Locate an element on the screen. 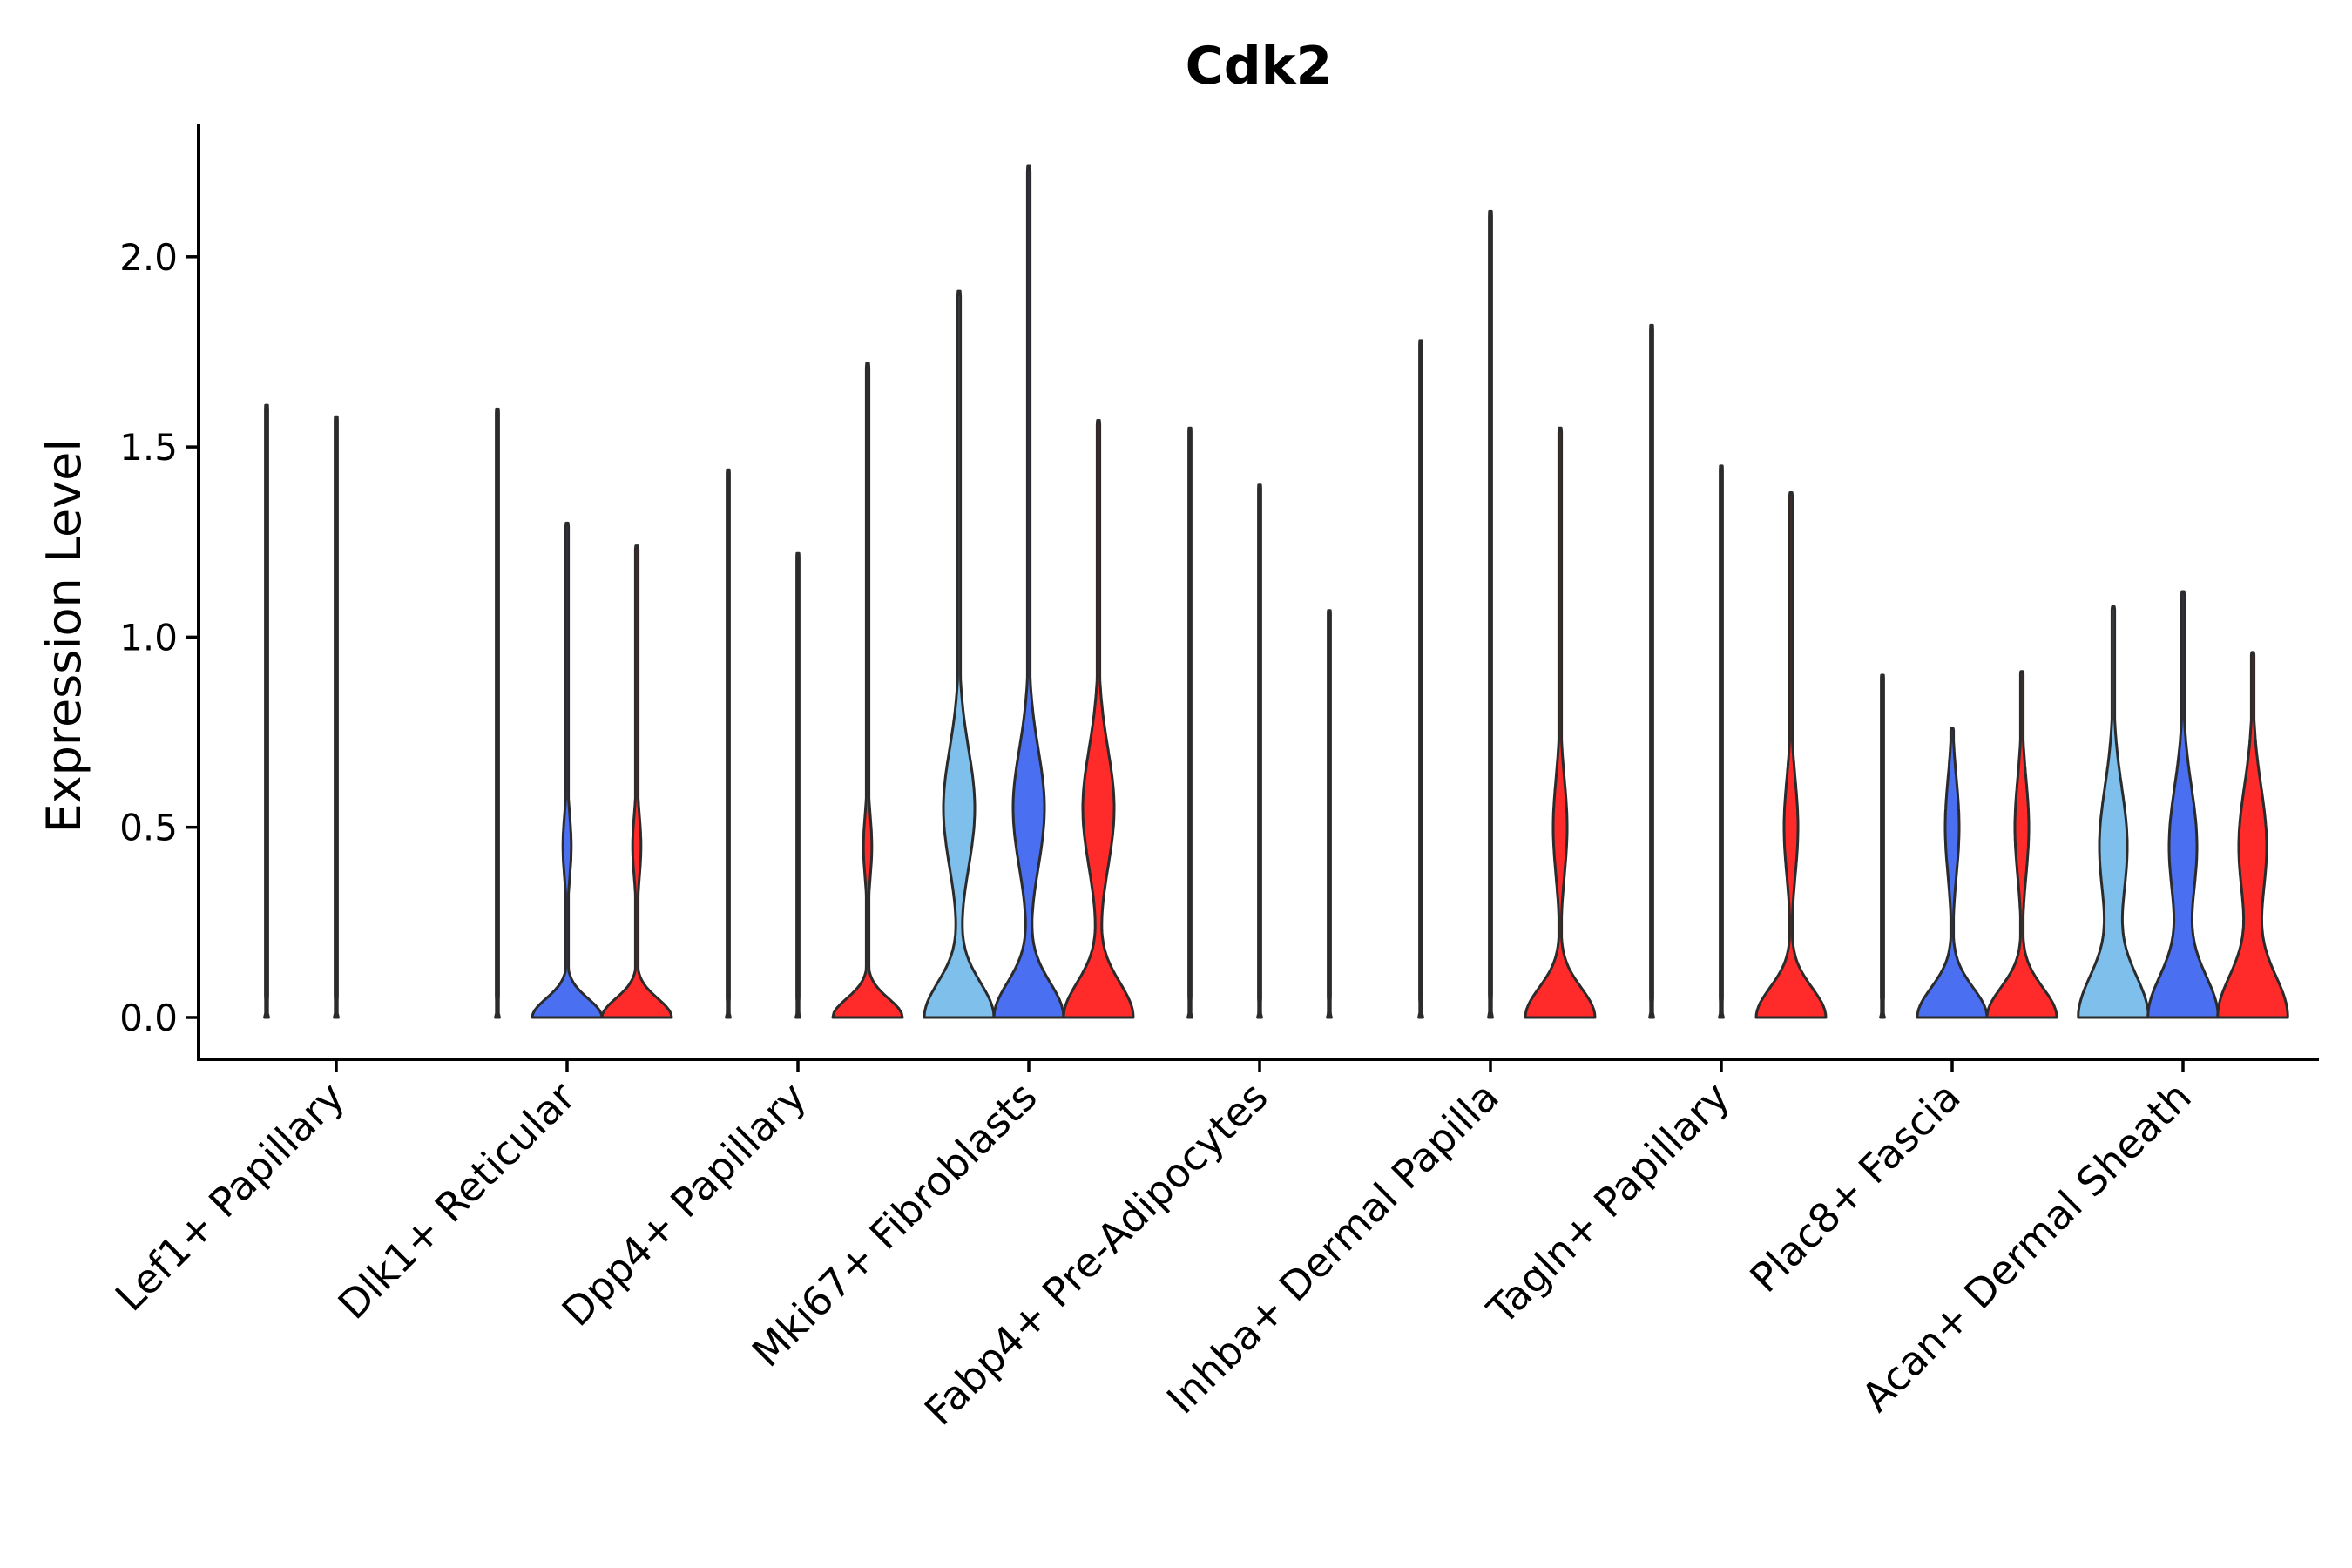  x-tick-label: Tagln+ Papillary is located at coordinates (1608, 1204).